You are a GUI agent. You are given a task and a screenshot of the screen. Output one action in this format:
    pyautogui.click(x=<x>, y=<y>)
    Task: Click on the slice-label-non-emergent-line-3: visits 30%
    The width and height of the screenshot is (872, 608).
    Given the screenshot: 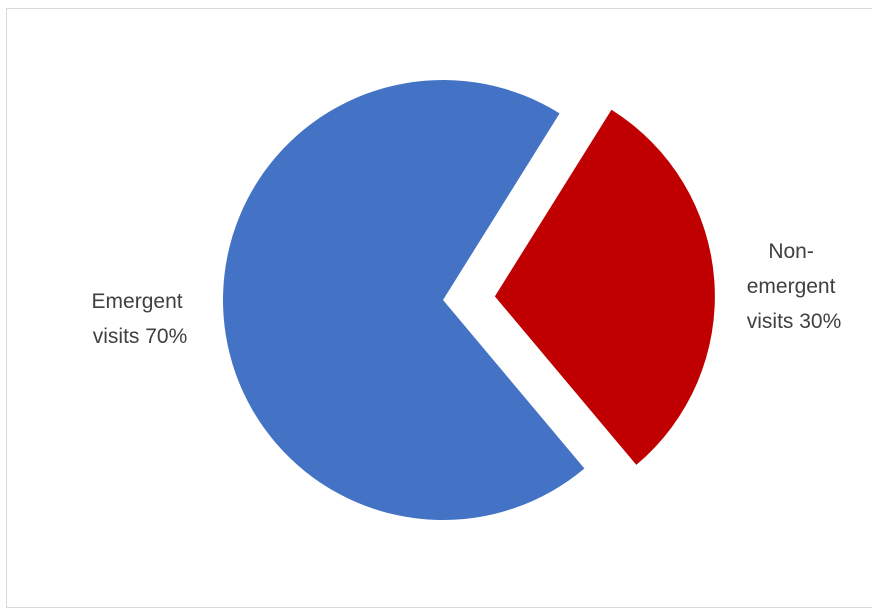 What is the action you would take?
    pyautogui.click(x=794, y=321)
    